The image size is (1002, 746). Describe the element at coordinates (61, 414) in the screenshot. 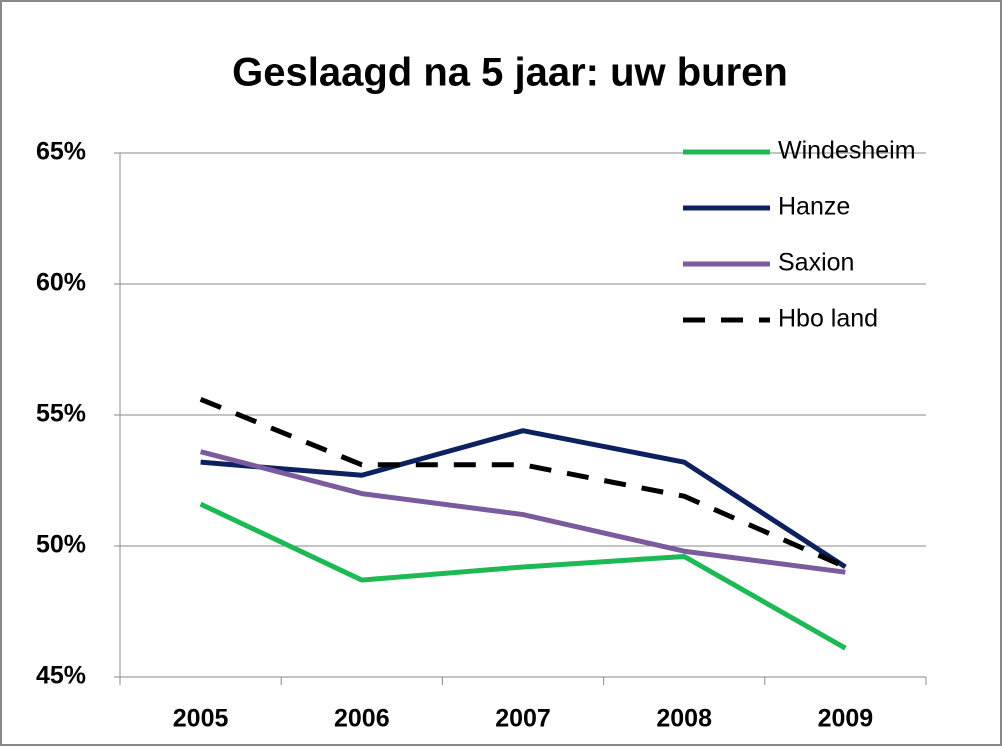

I see `y-tick-label: 55%` at that location.